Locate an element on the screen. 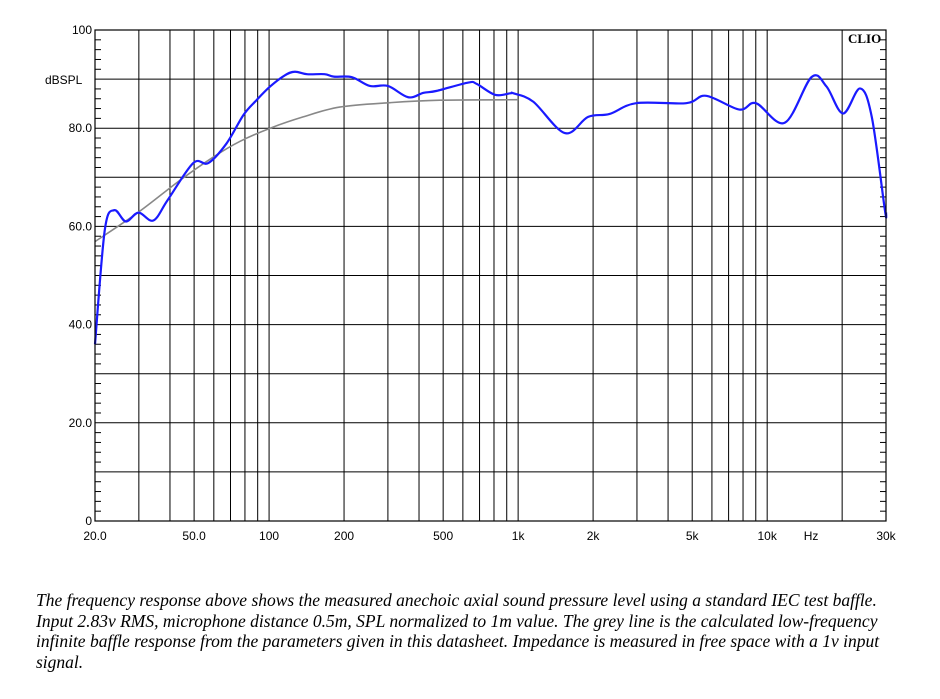  x-tick-label: 500 is located at coordinates (443, 536).